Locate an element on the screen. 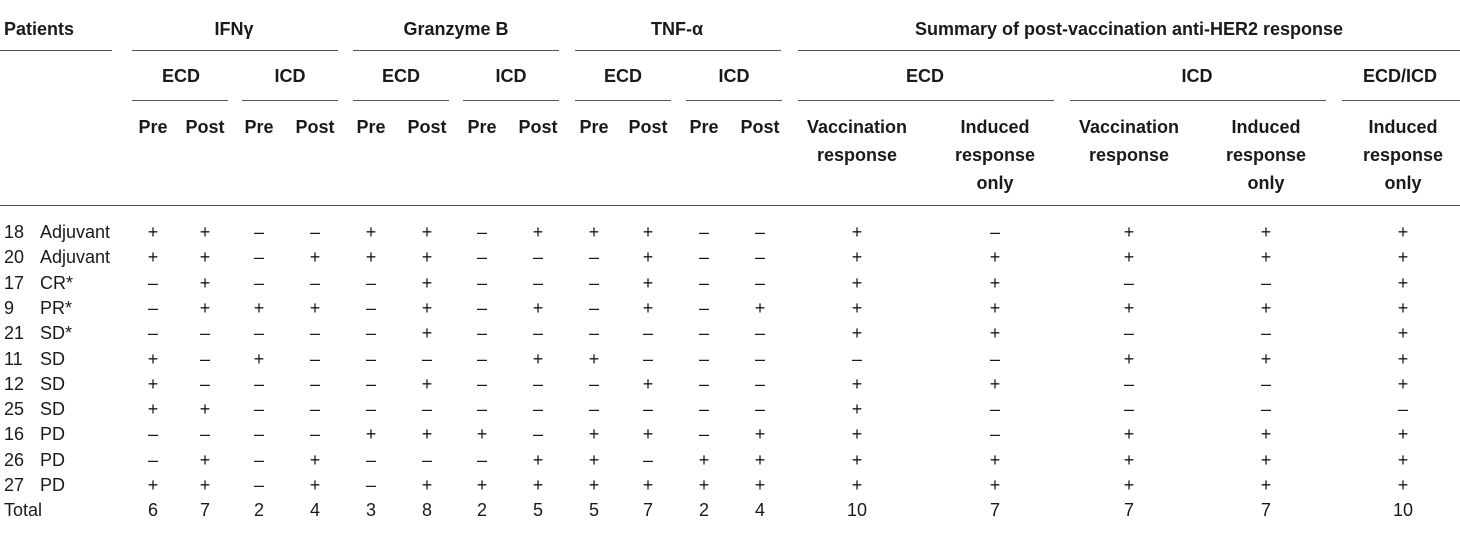 The width and height of the screenshot is (1460, 541). rule-tnf-ecd is located at coordinates (623, 100).